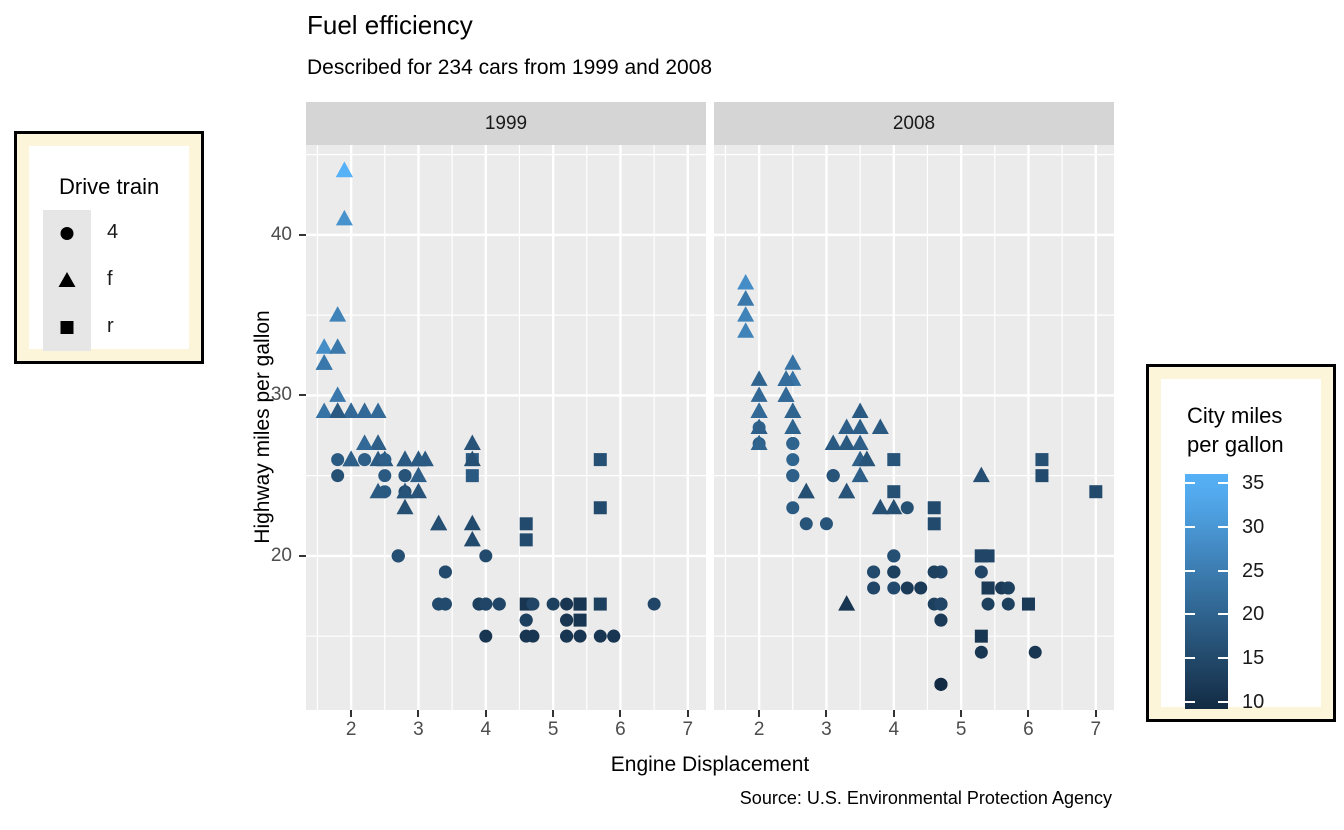 This screenshot has height=830, width=1344. I want to click on drive-train-legend: Drive train 4 f r, so click(109, 247).